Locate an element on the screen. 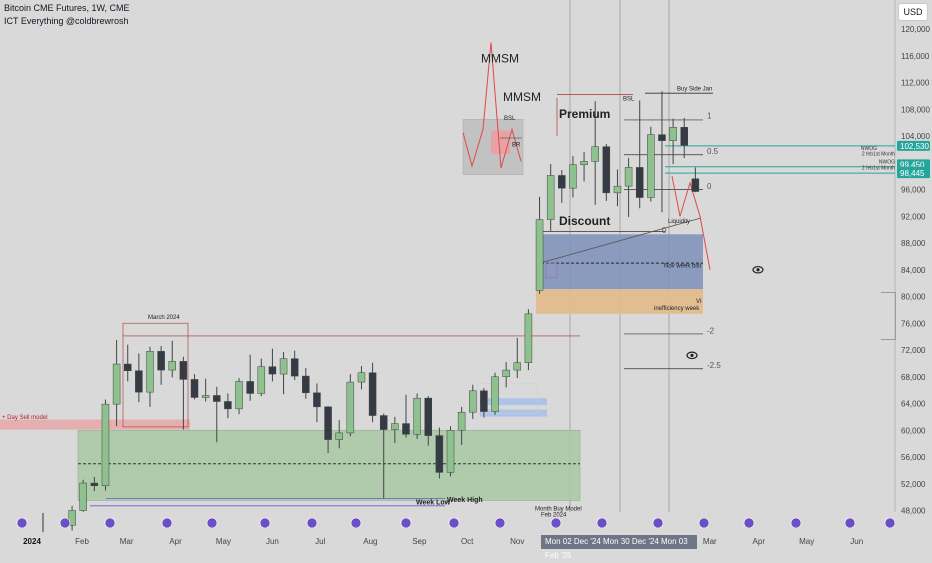 The width and height of the screenshot is (932, 563). price-label: 99,450 is located at coordinates (912, 164).